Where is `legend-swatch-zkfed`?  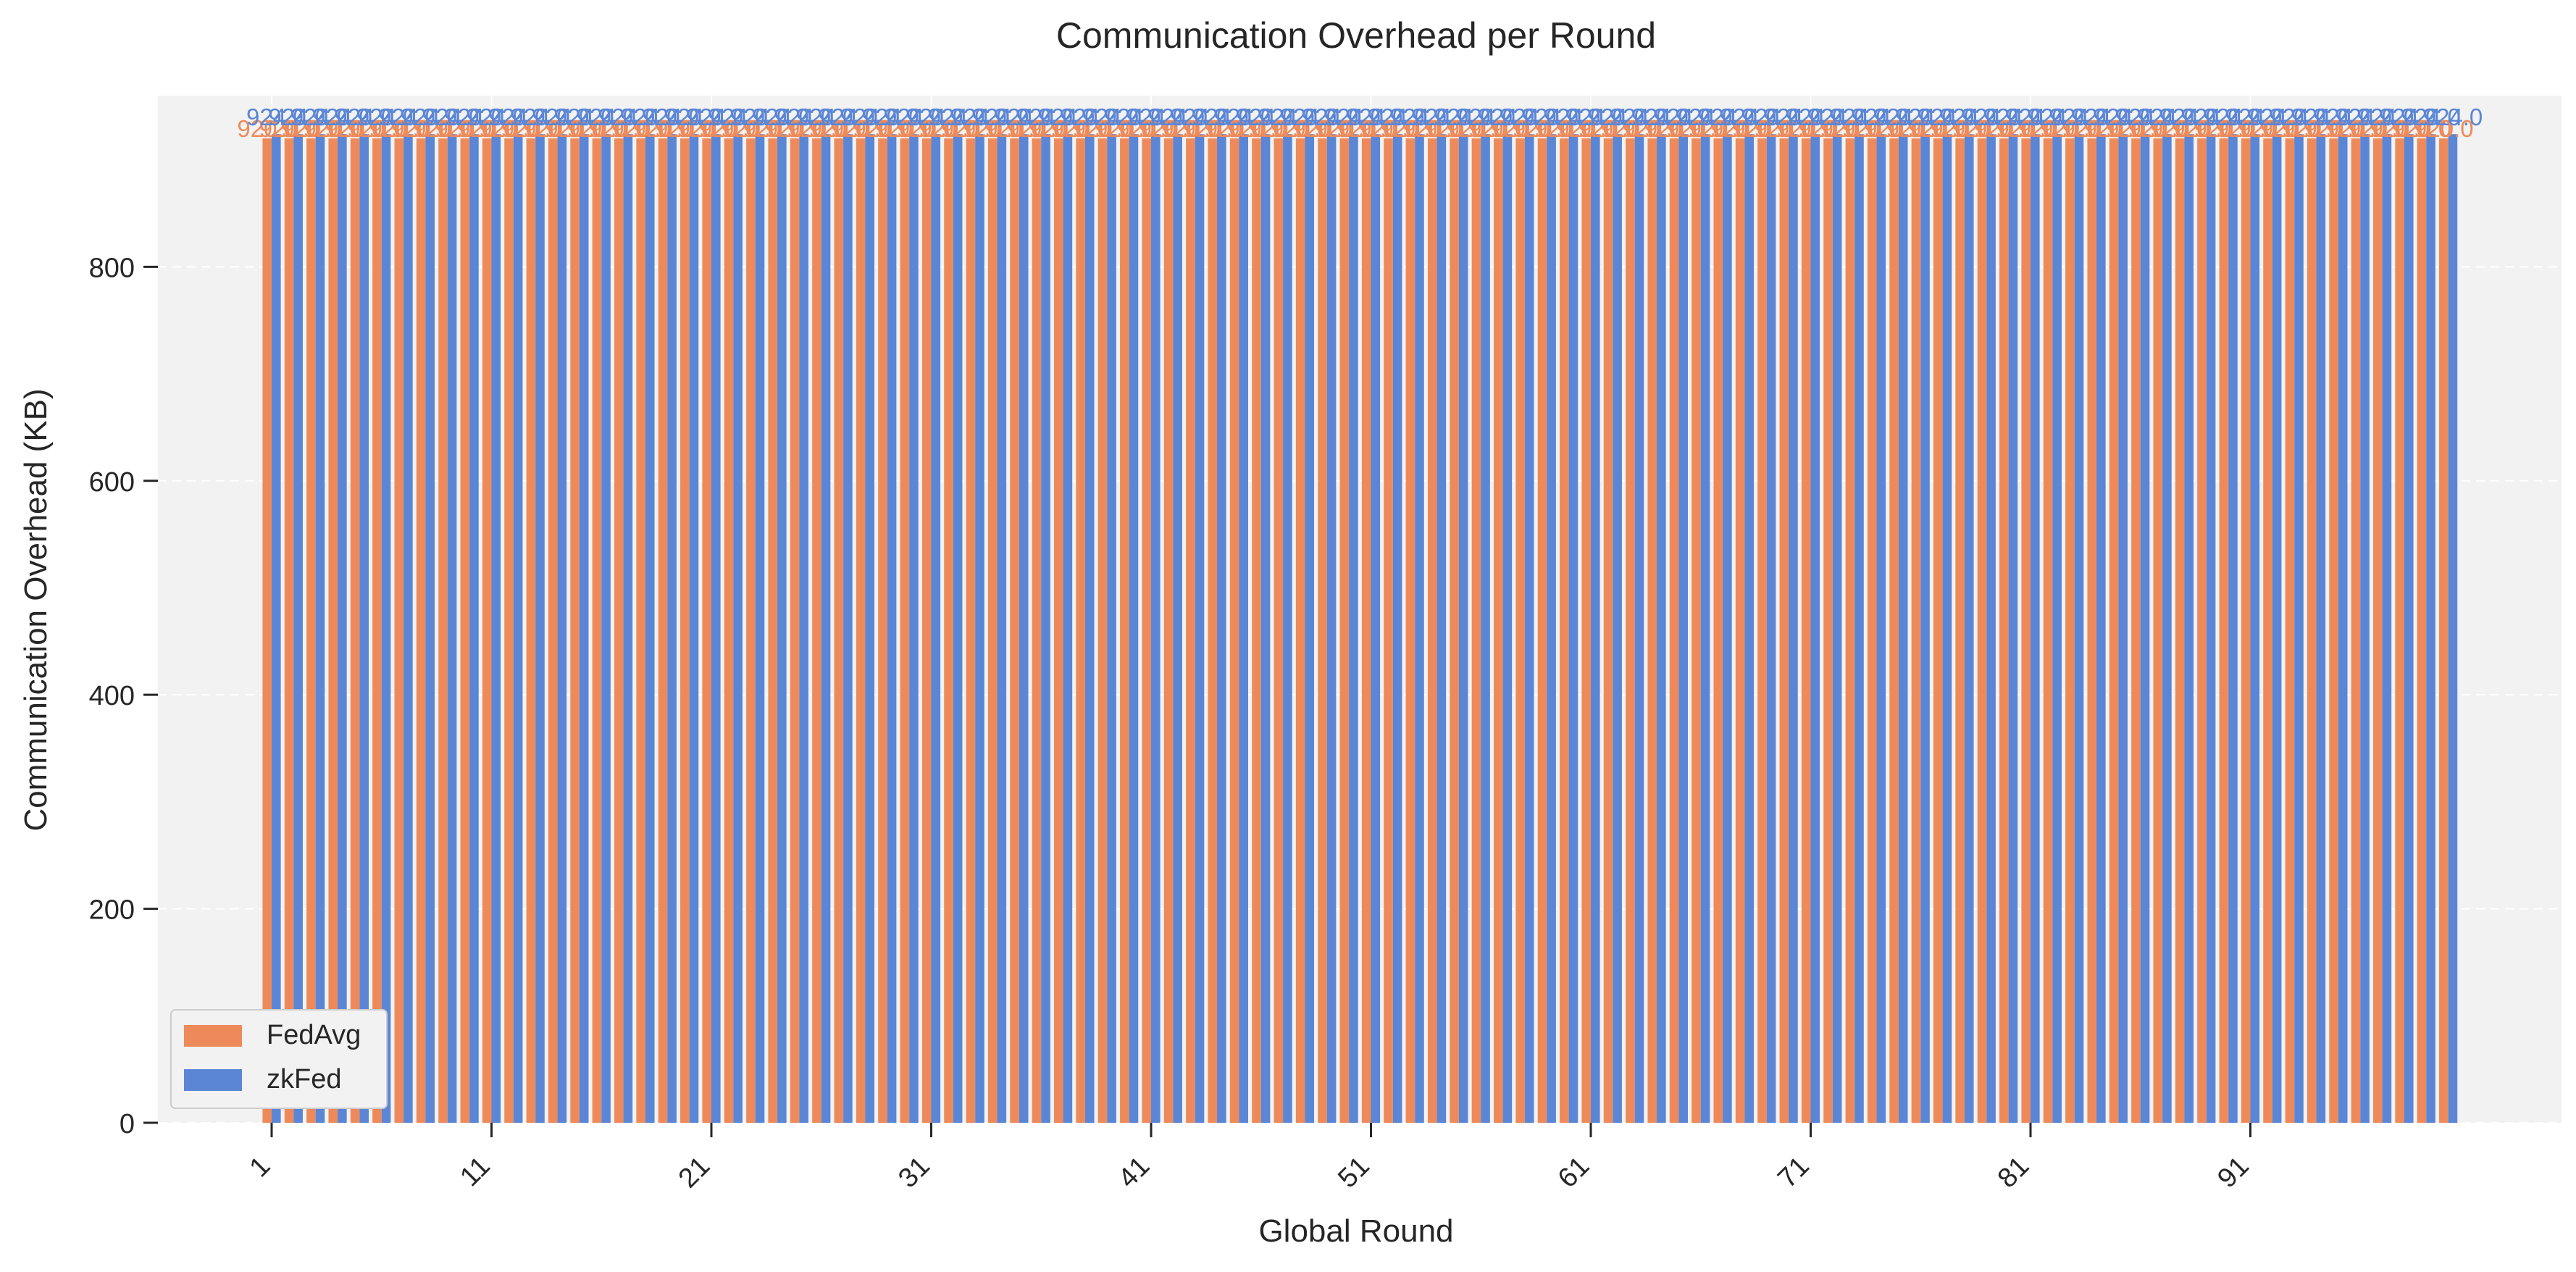
legend-swatch-zkfed is located at coordinates (213, 1080).